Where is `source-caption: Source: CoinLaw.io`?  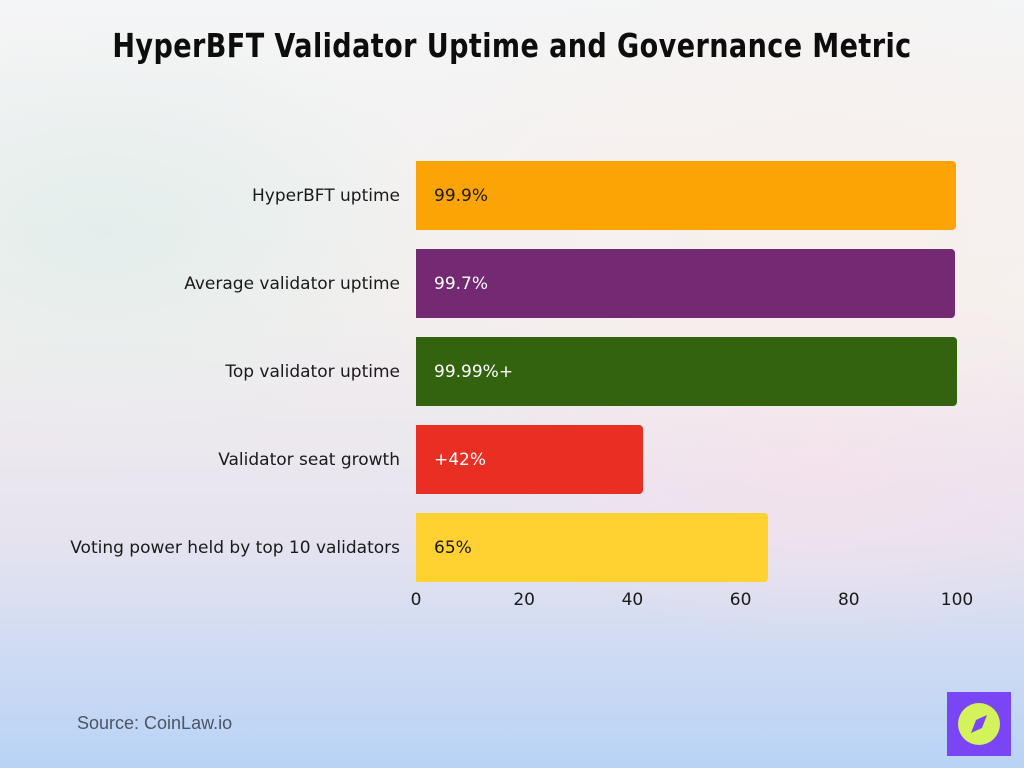
source-caption: Source: CoinLaw.io is located at coordinates (155, 723).